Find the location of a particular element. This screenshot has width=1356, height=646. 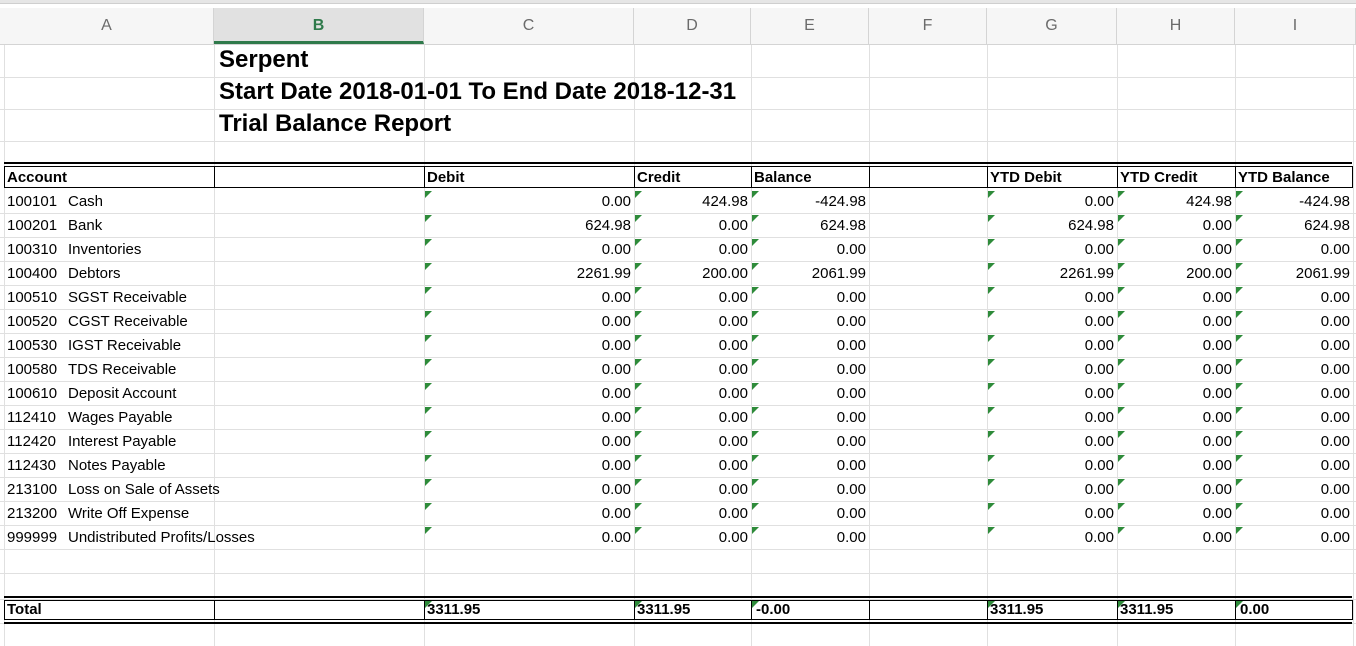

cell-debit: 624.98 is located at coordinates (608, 225).